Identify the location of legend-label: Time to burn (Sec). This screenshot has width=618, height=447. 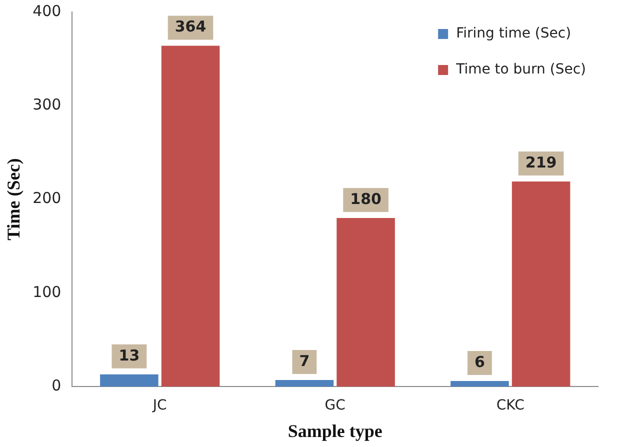
(520, 70).